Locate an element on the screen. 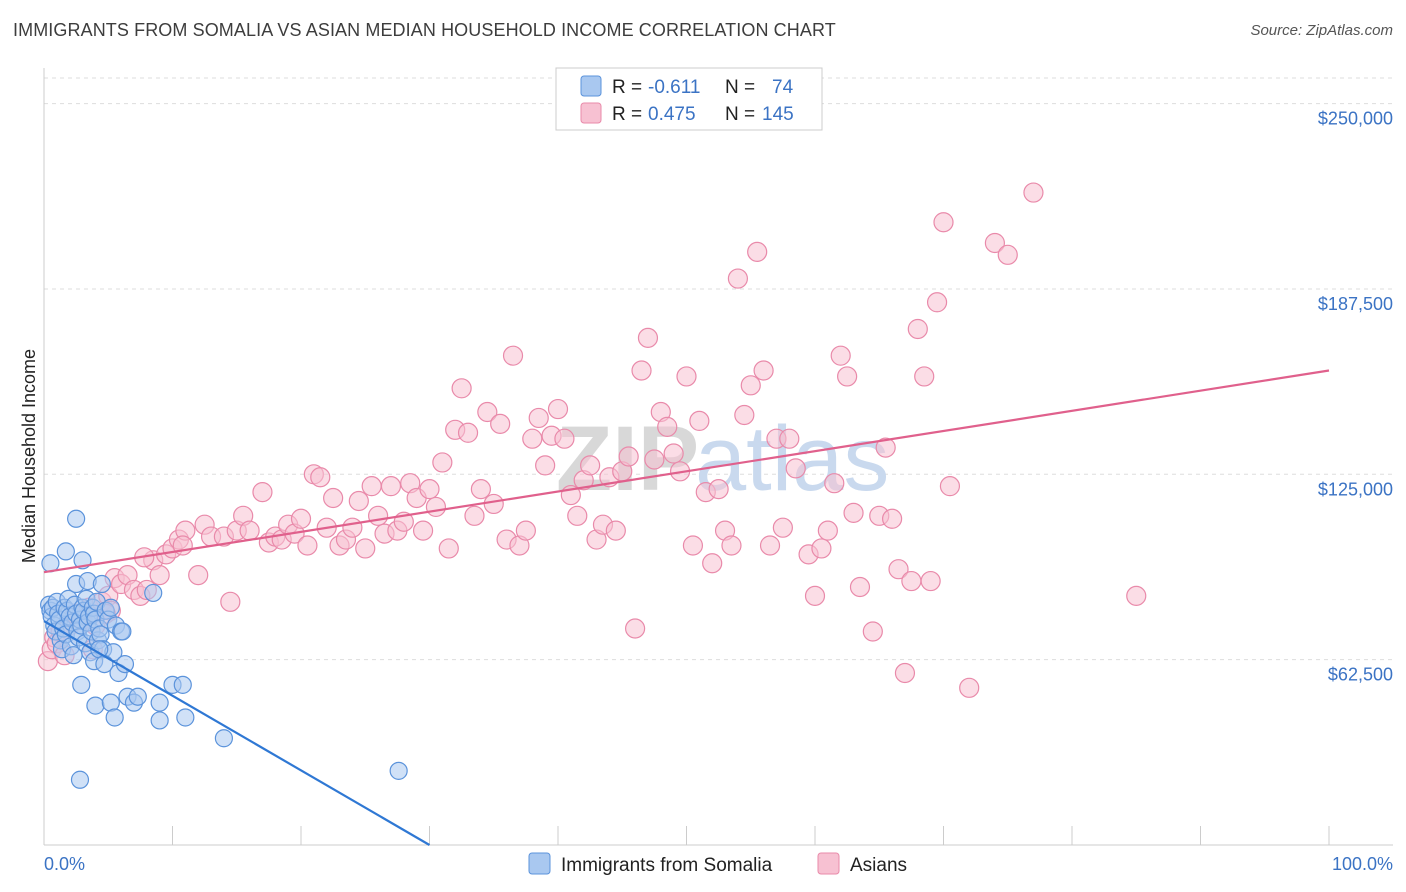 The image size is (1406, 892). legend-n-label-2: N = is located at coordinates (740, 114).